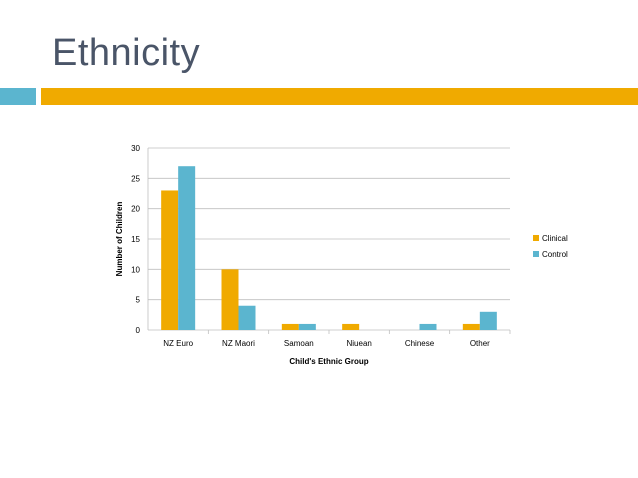 This screenshot has height=478, width=638. What do you see at coordinates (126, 53) in the screenshot?
I see `slide-title: Ethnicity` at bounding box center [126, 53].